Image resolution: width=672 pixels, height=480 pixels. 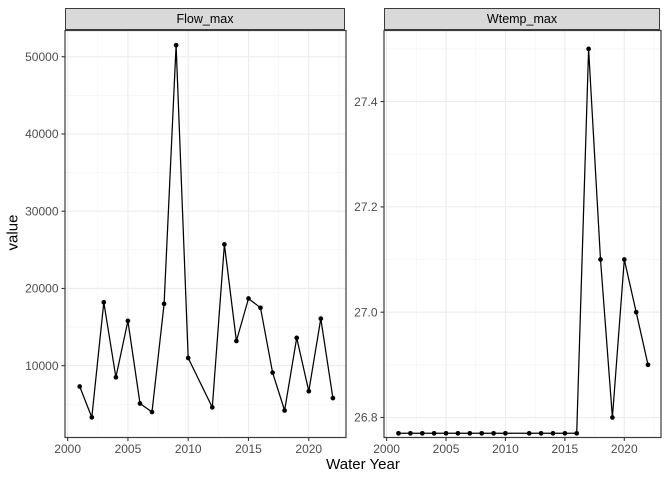 I want to click on facet-strip-flow-max: Flow_max, so click(x=205, y=19).